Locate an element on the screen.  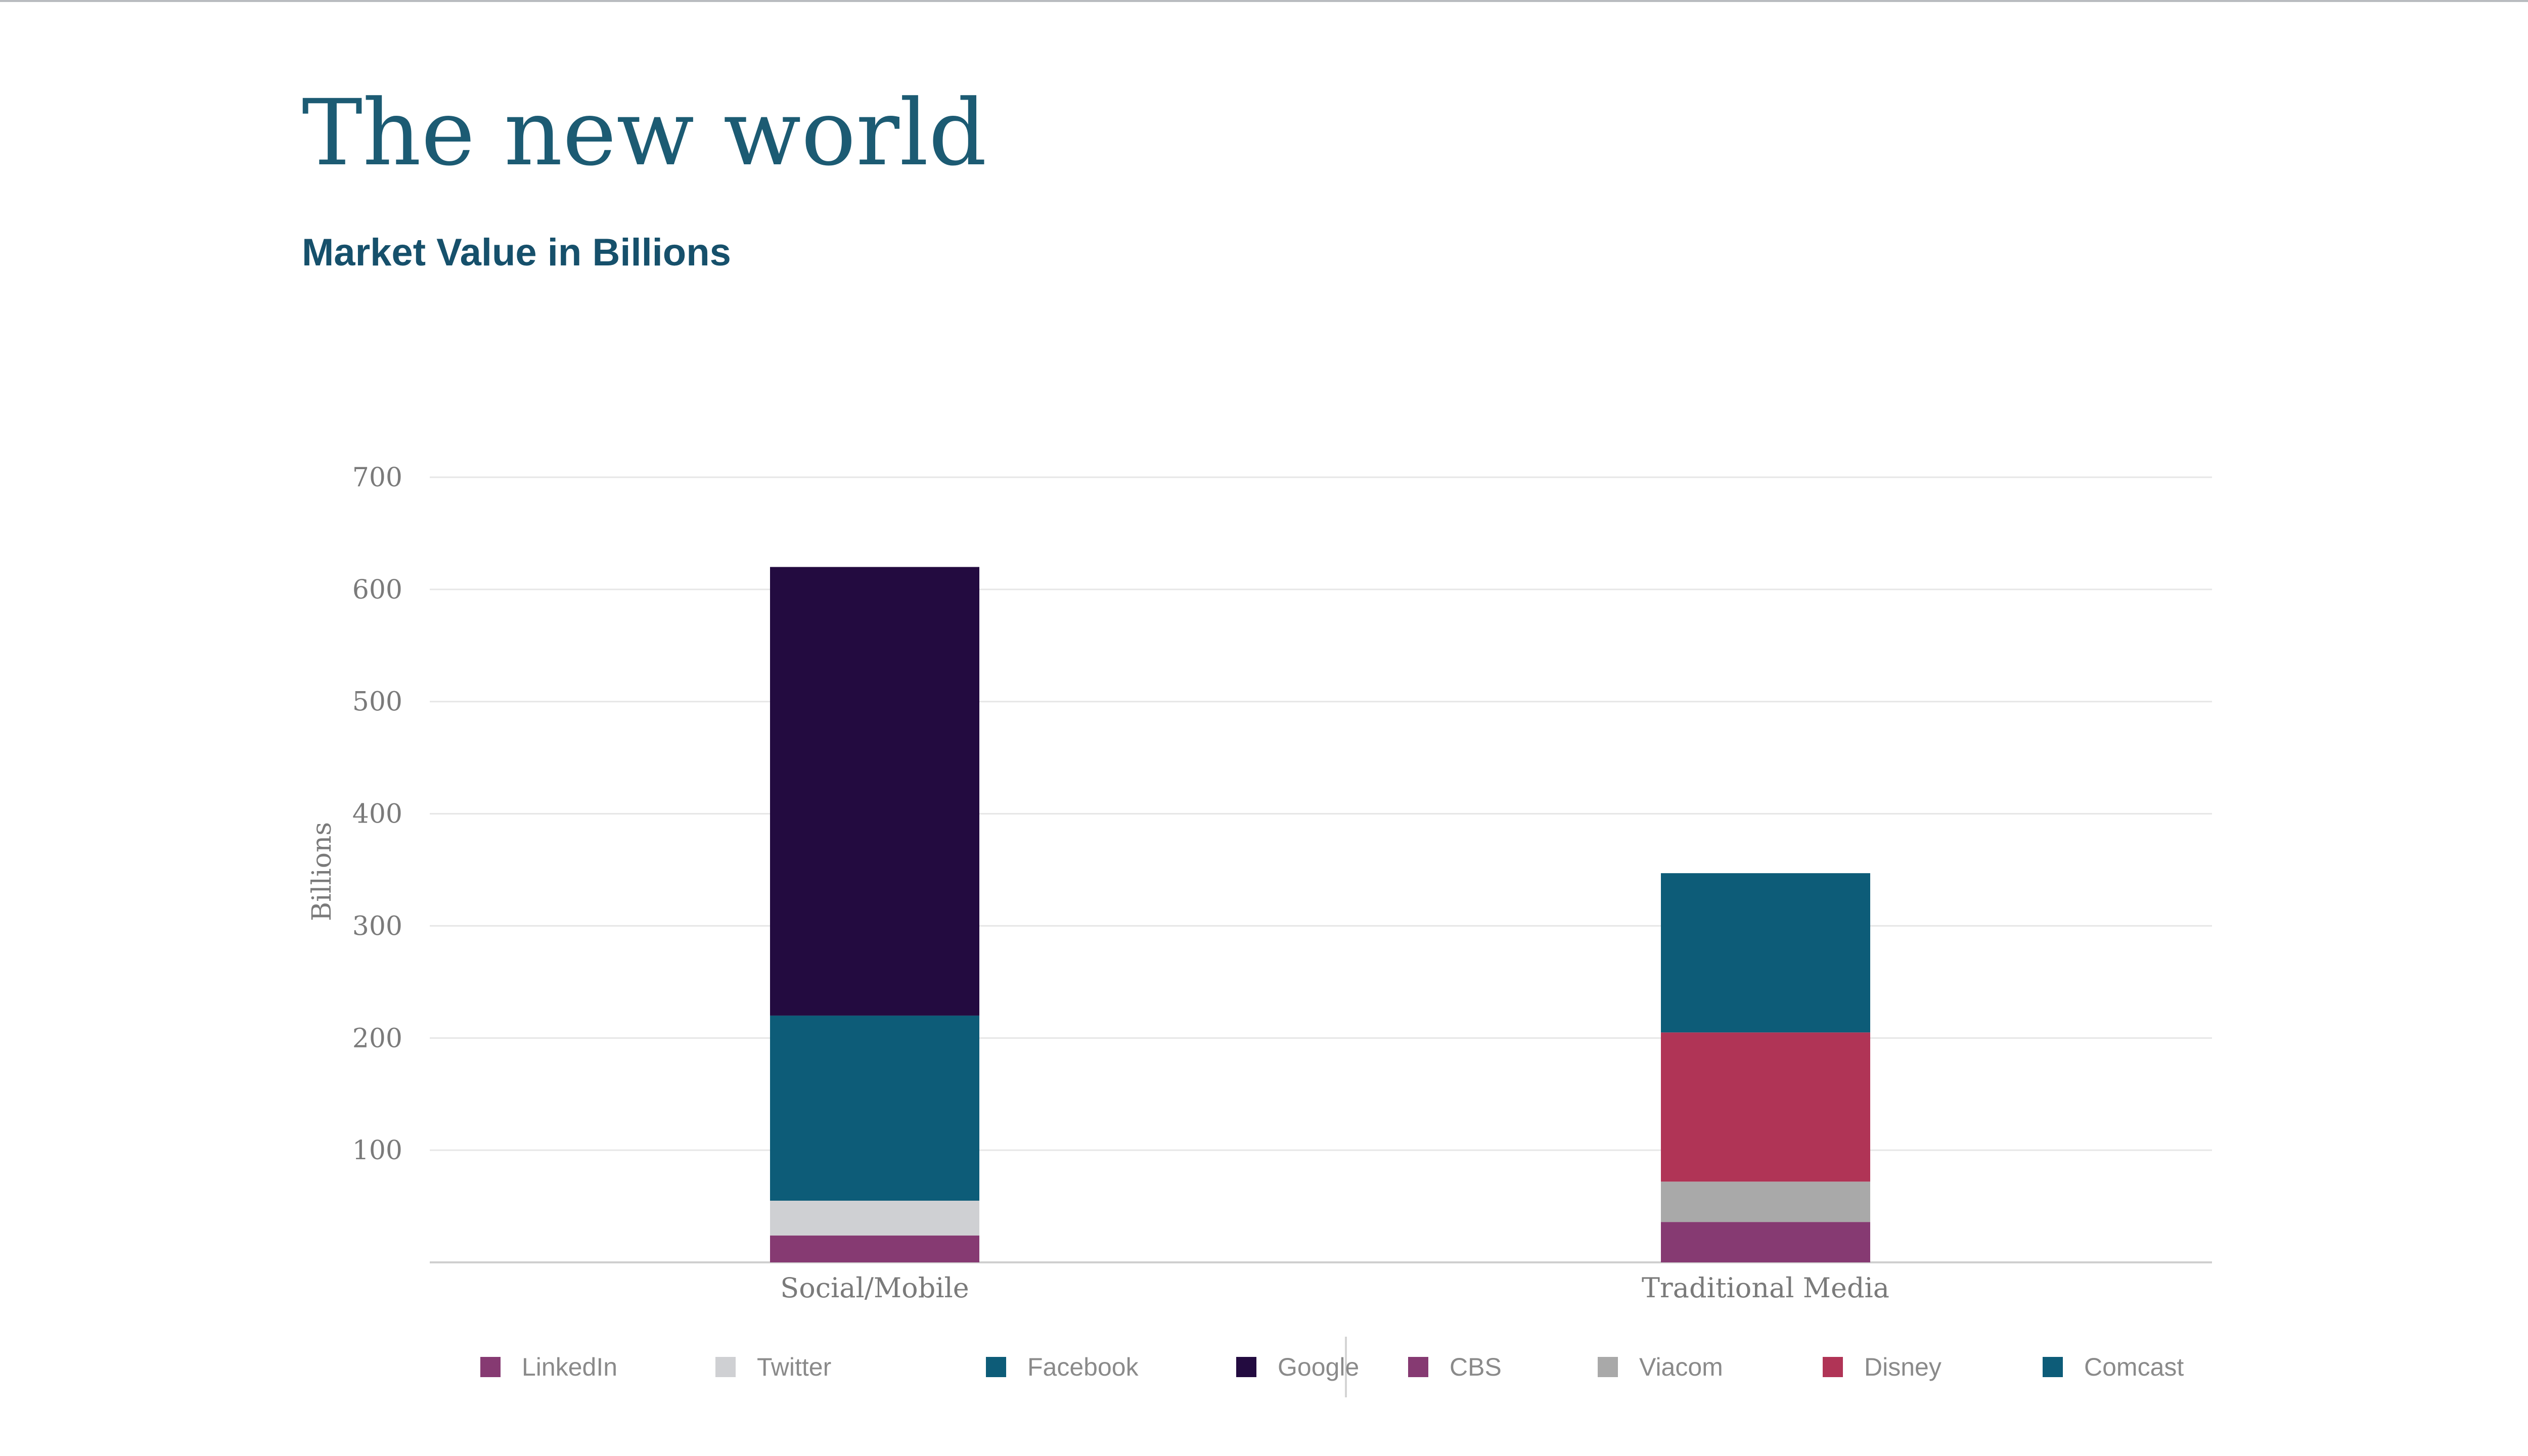
y-tick-label: 200 is located at coordinates (377, 1038).